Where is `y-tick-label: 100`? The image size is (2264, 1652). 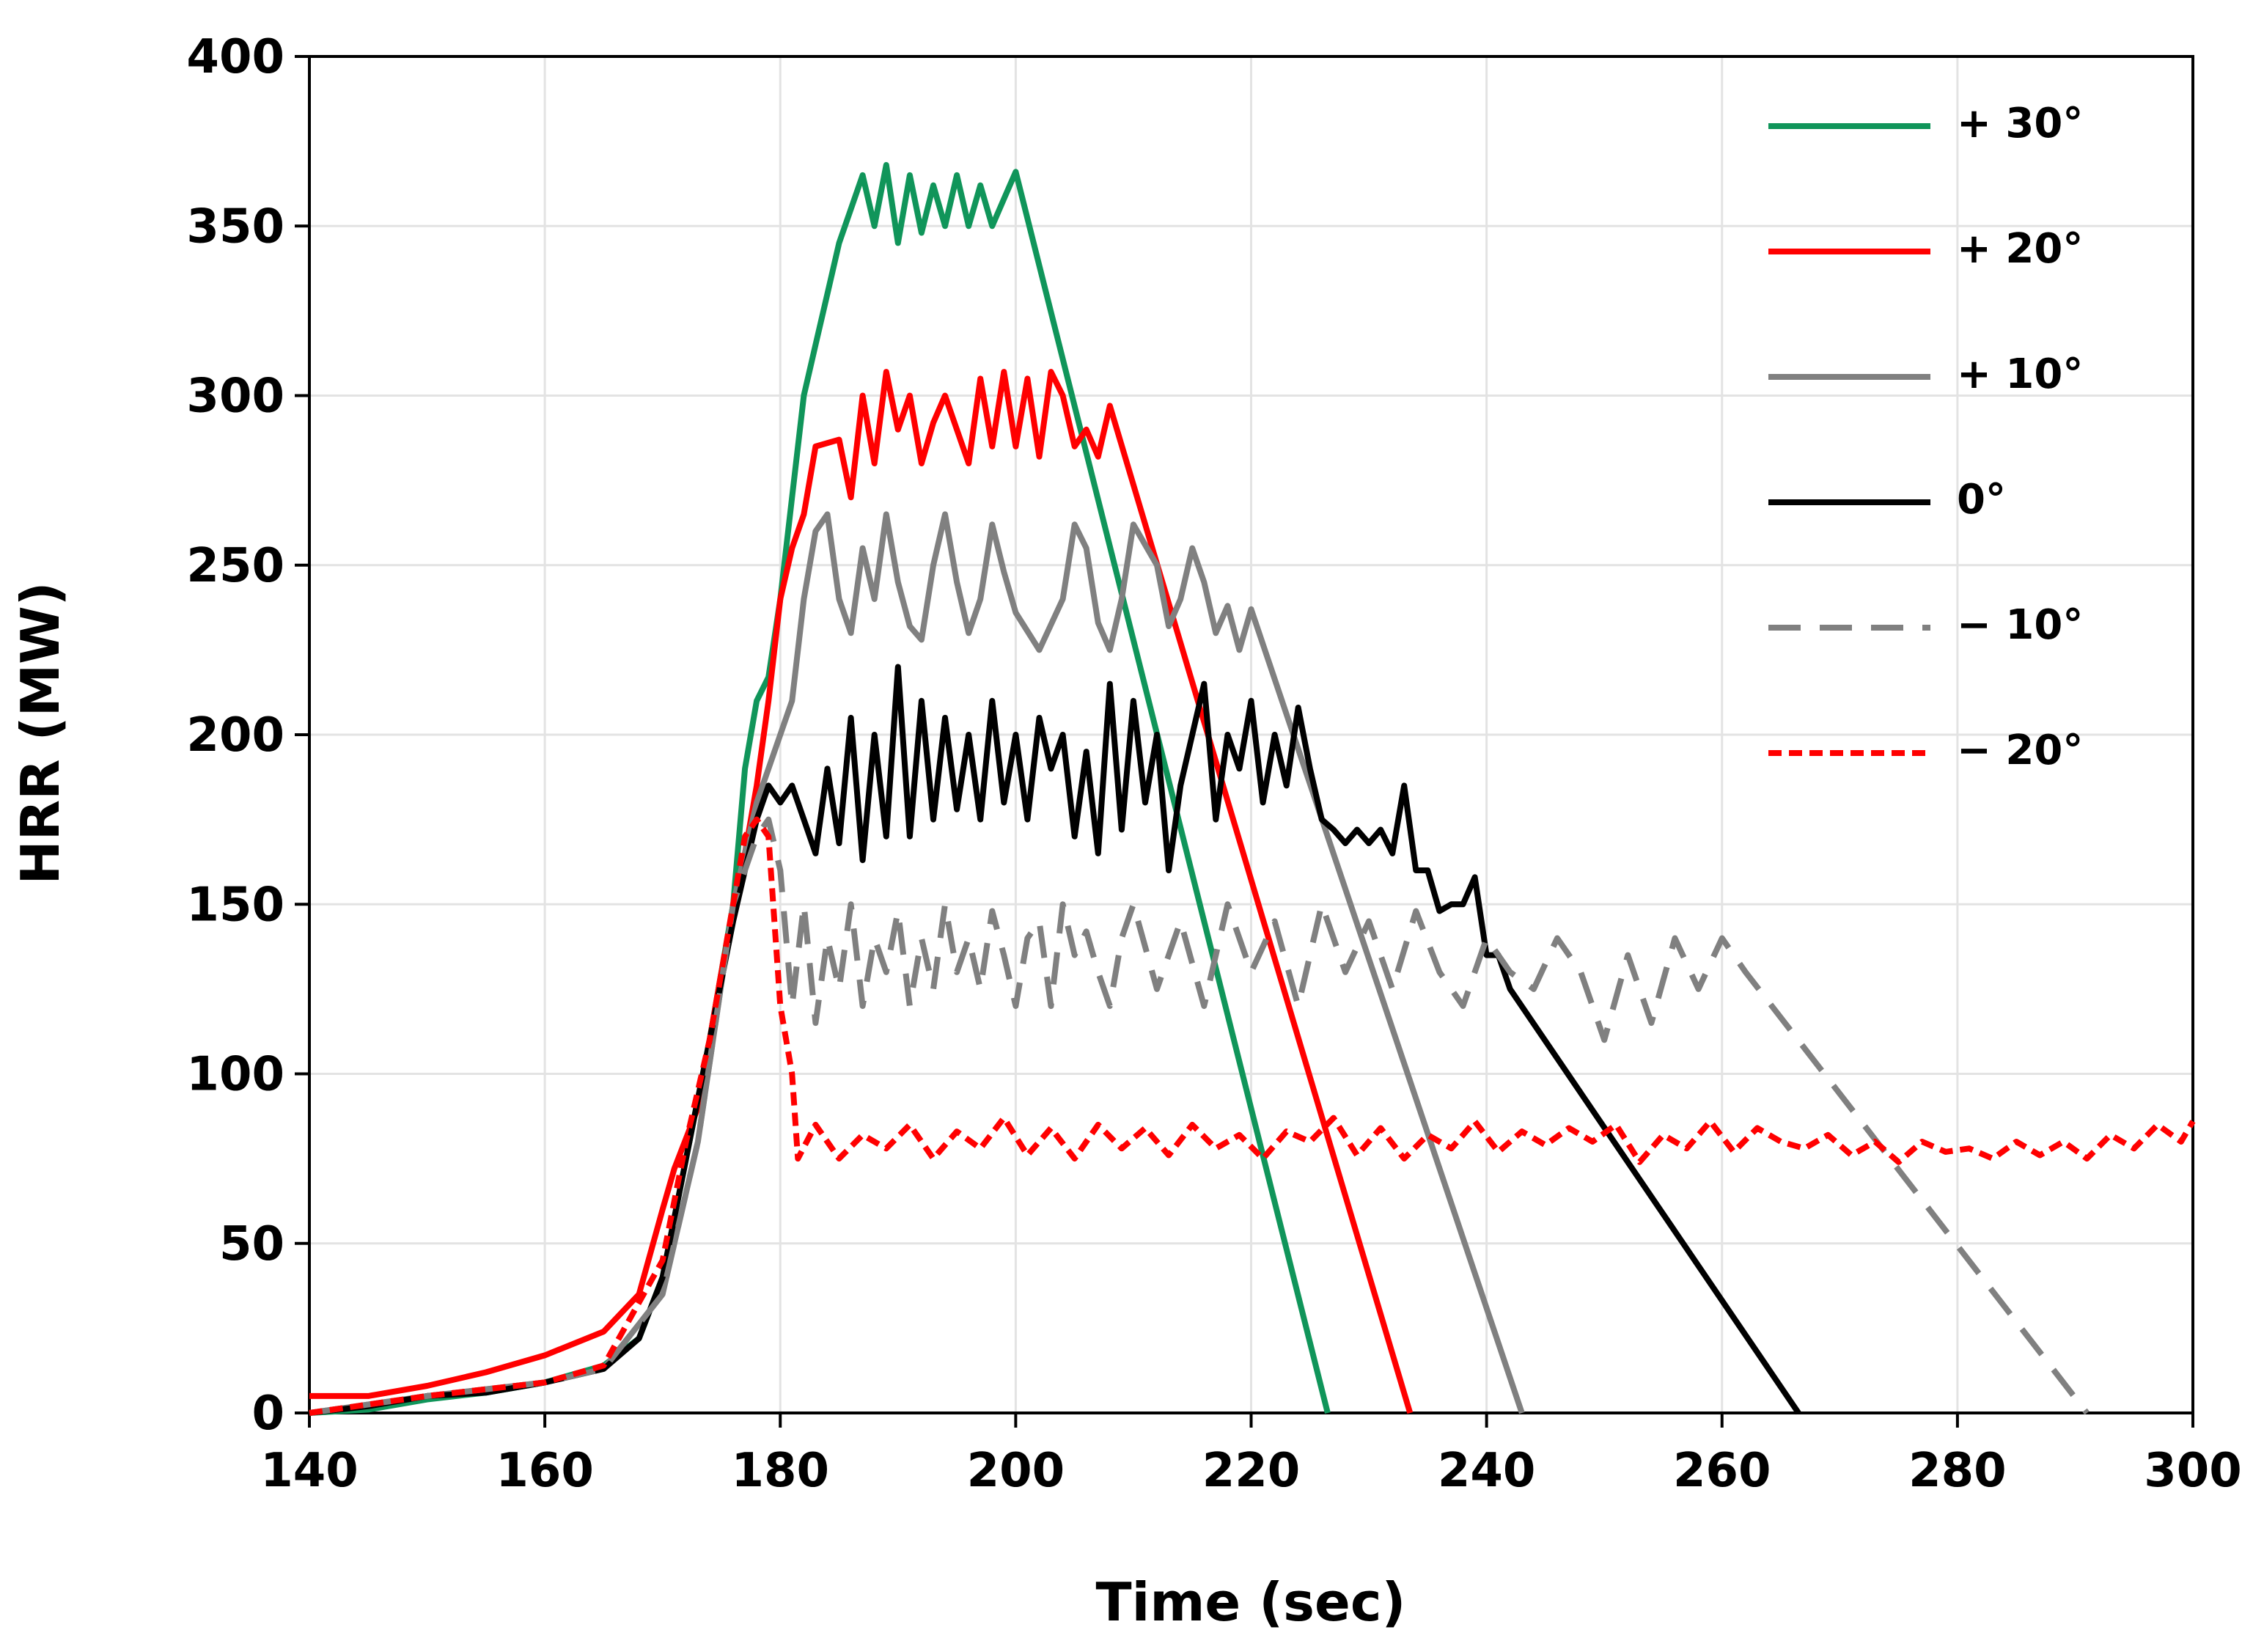
y-tick-label: 100 is located at coordinates (235, 1075).